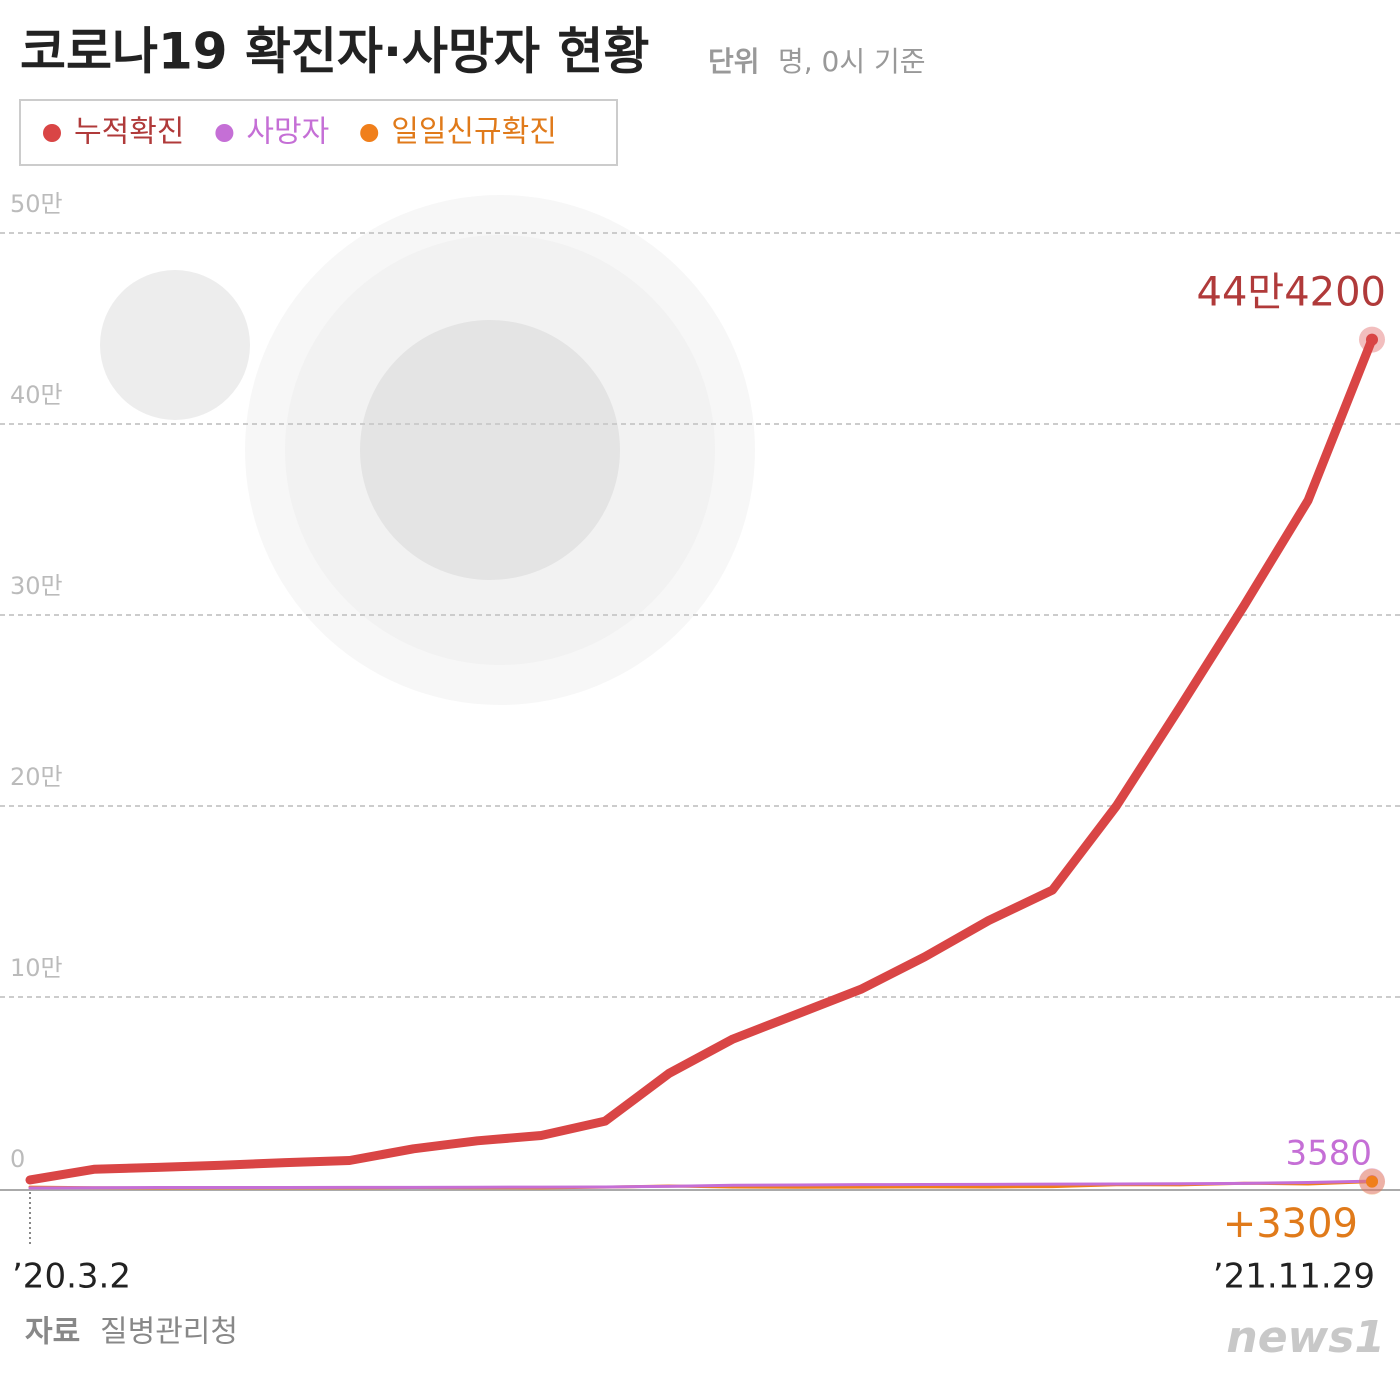  Describe the element at coordinates (1292, 293) in the screenshot. I see `data-label: 44만4200` at that location.